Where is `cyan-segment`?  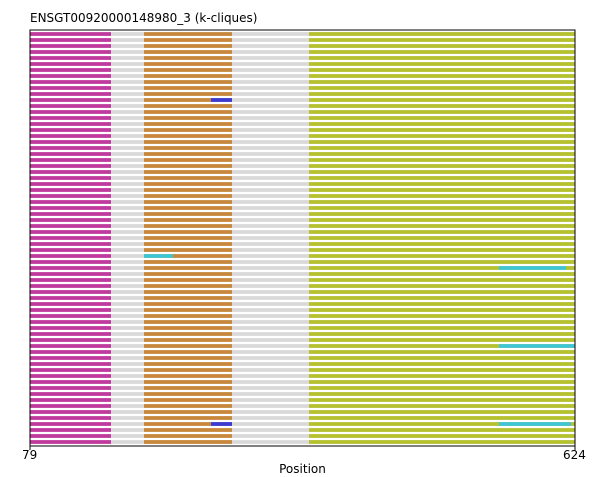
cyan-segment is located at coordinates (532, 268).